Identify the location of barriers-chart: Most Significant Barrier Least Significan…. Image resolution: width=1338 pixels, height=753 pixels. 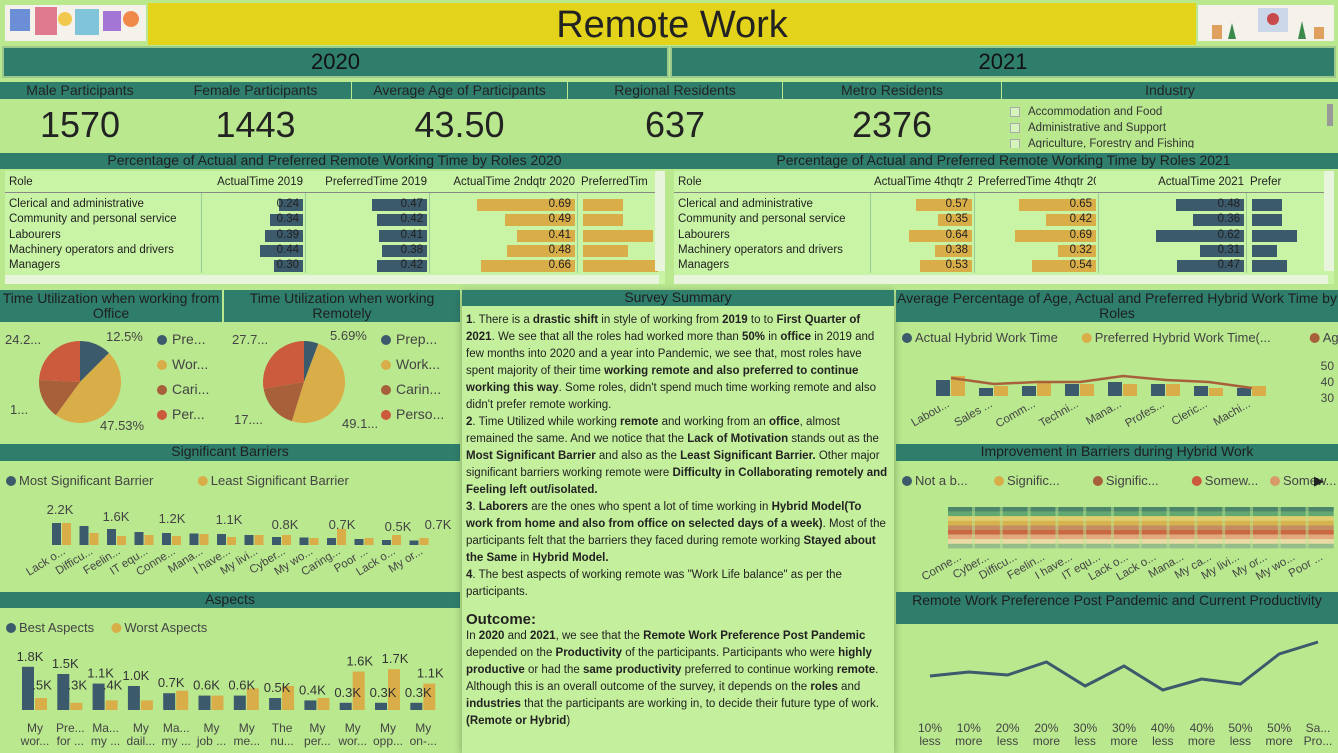
(230, 525).